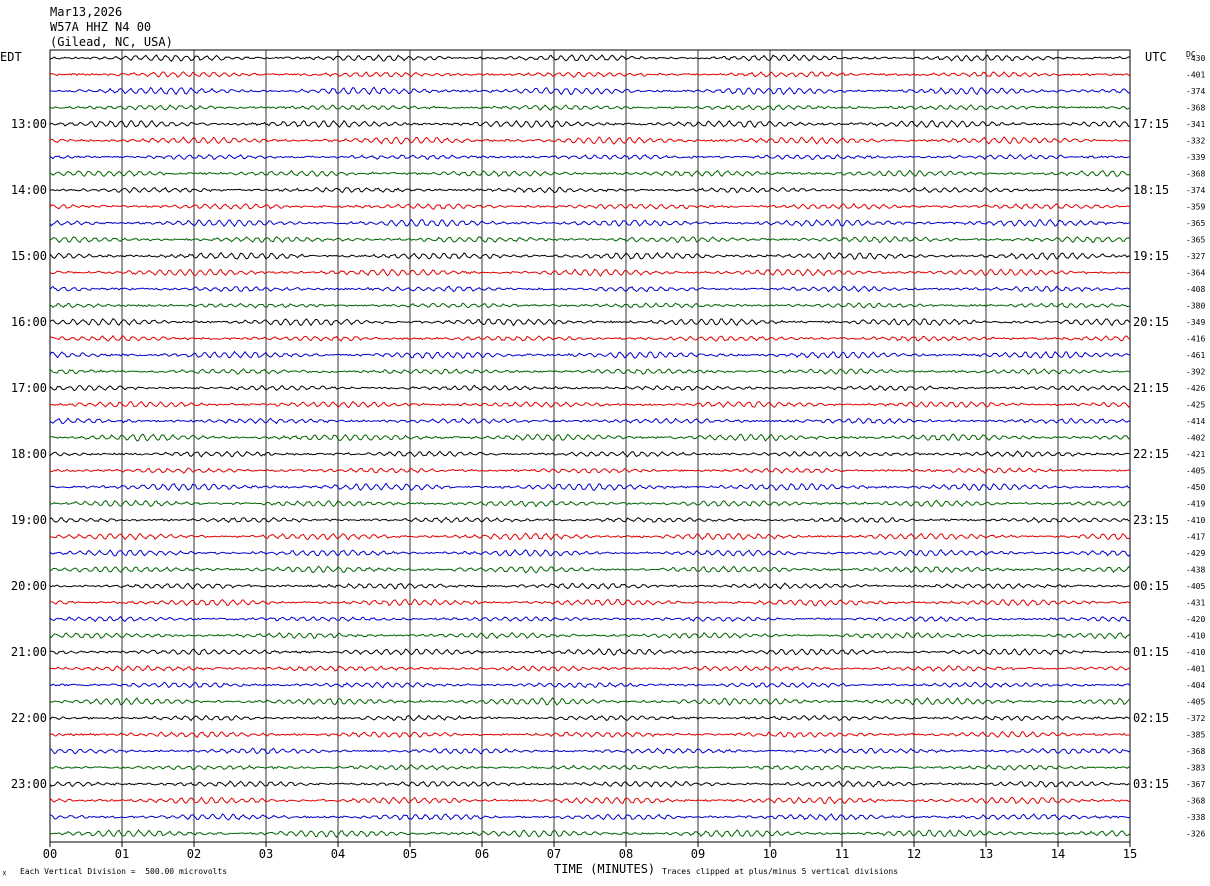 This screenshot has width=1210, height=886. Describe the element at coordinates (1195, 355) in the screenshot. I see `dc-offset-label: -461` at that location.